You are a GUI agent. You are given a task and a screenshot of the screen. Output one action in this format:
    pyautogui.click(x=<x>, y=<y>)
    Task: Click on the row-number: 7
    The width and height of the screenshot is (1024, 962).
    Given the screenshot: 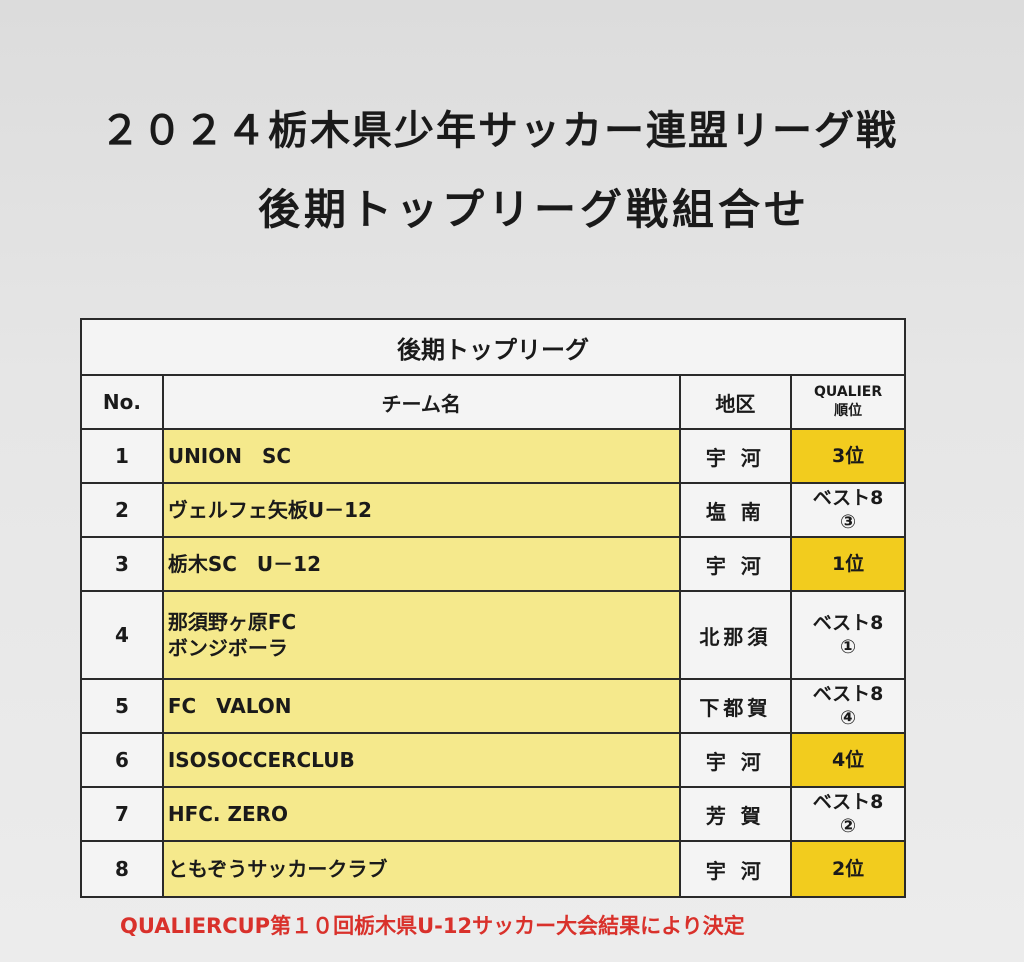 What is the action you would take?
    pyautogui.click(x=122, y=814)
    